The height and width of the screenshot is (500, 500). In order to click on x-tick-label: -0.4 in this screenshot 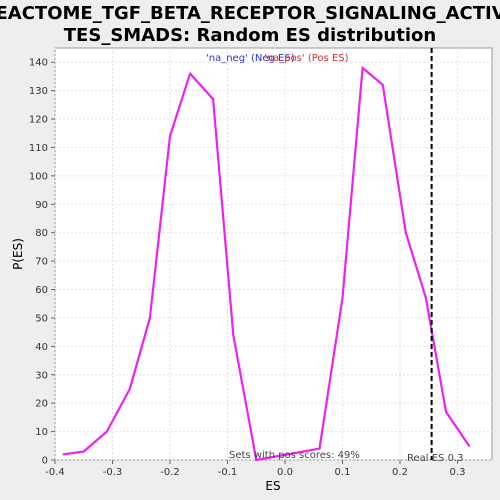, I will do `click(55, 472)`.